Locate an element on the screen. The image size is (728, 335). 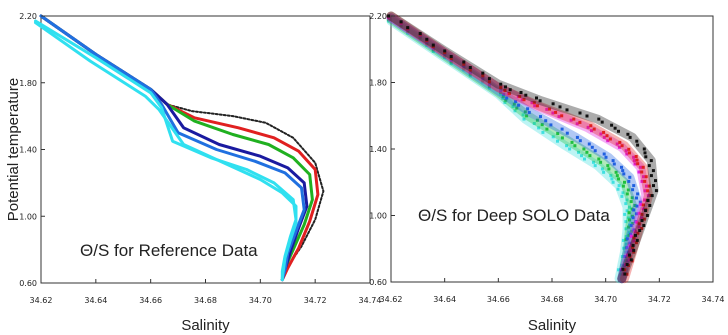
x-tick-label: 34.74 is located at coordinates (370, 300).